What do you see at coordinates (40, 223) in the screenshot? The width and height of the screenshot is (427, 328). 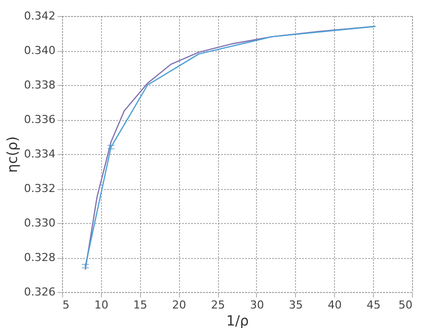 I see `y-tick-label: 0.330` at bounding box center [40, 223].